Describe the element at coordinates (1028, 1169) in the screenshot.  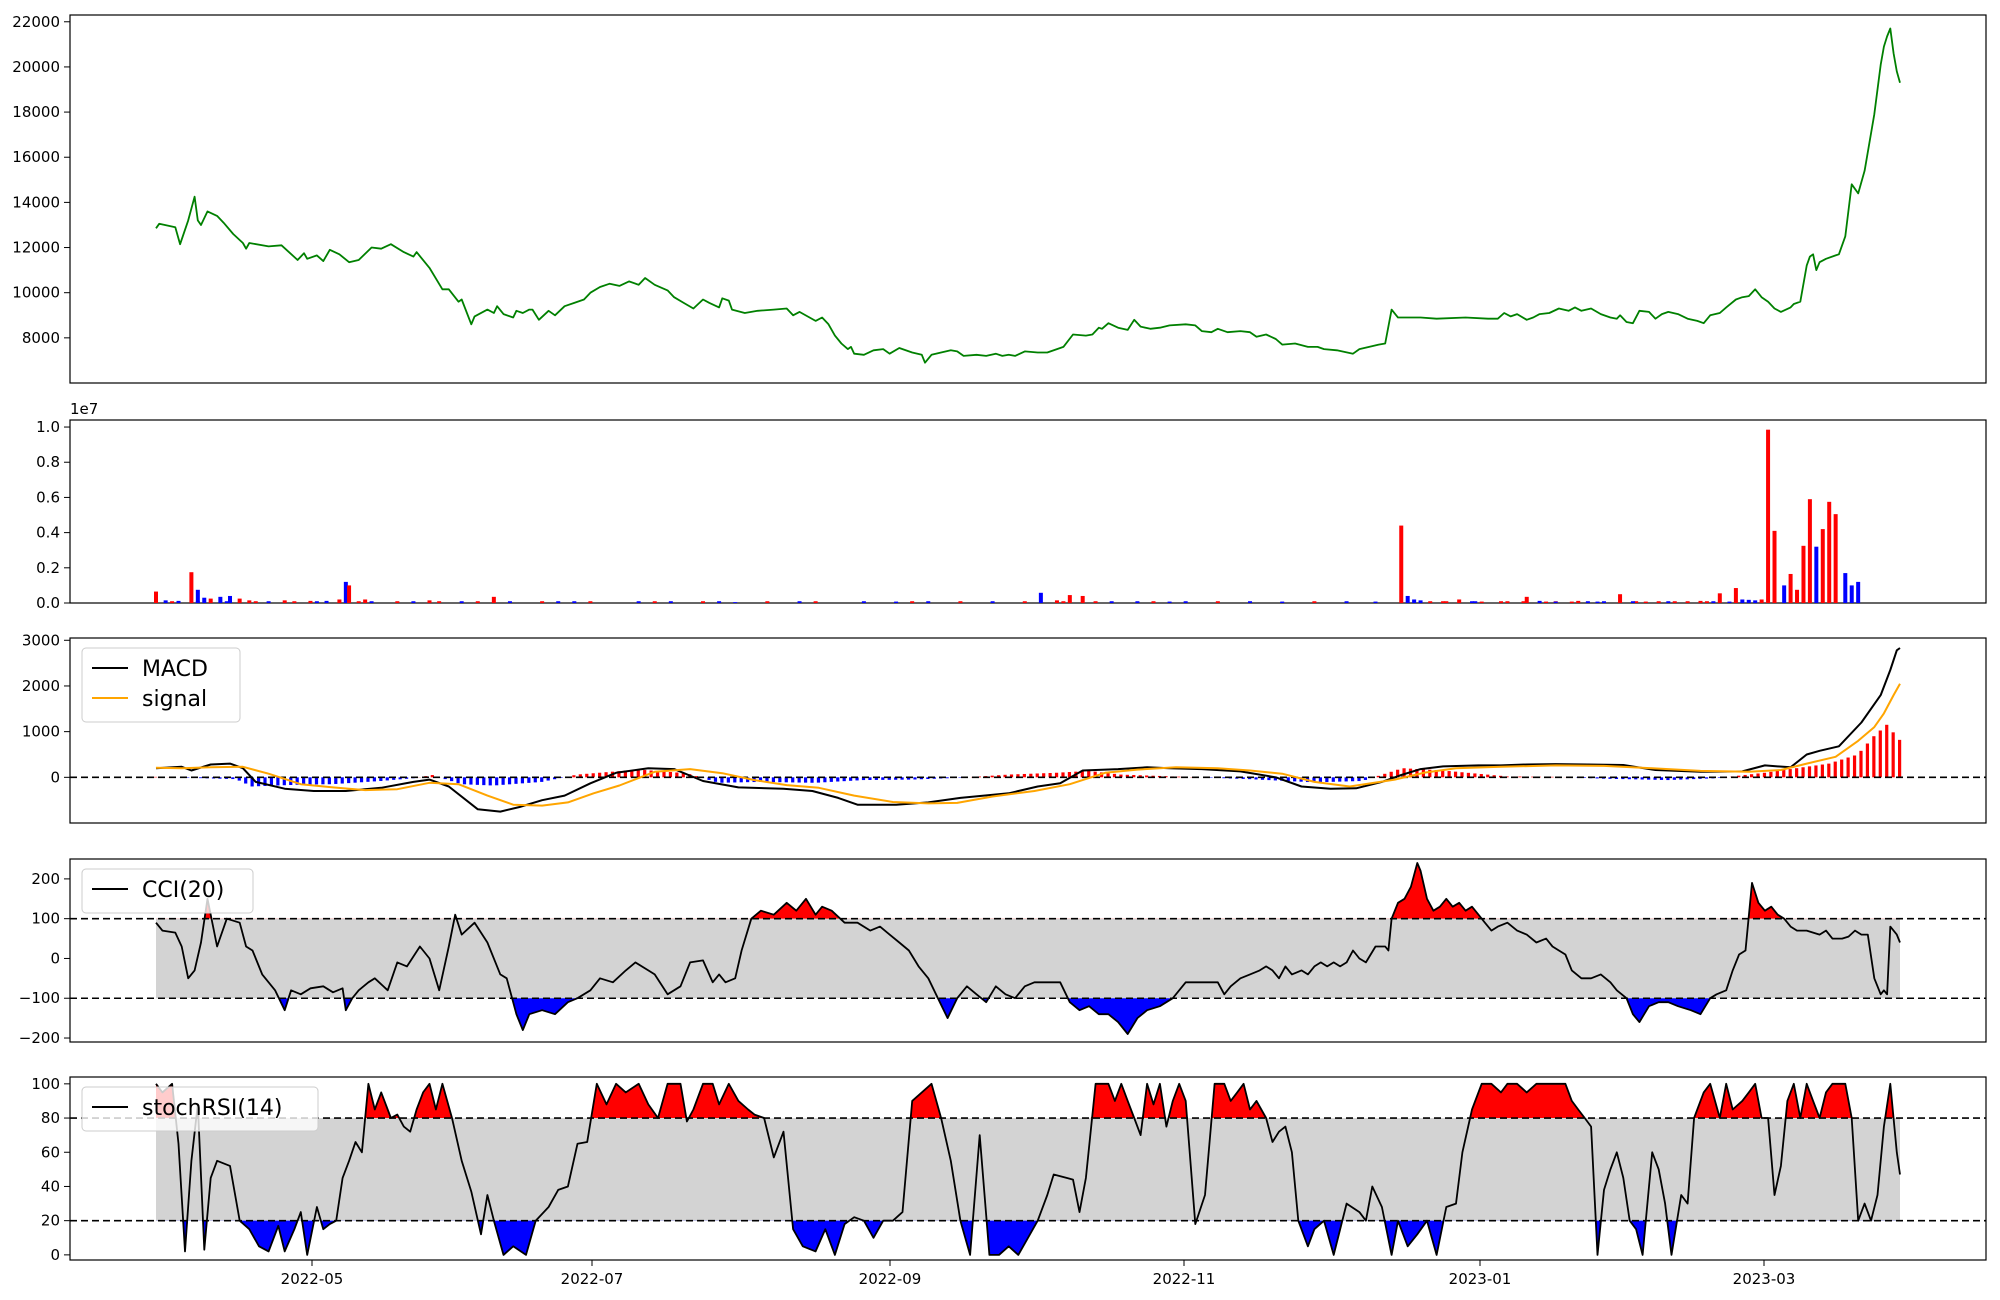
I see `stochrsi-band-fill` at that location.